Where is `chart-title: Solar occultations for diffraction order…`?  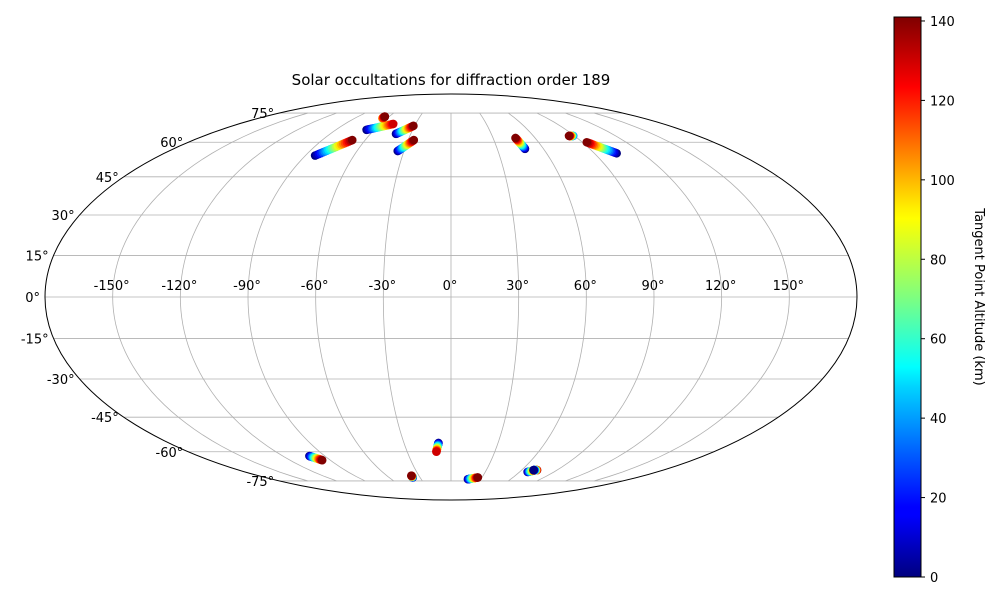 chart-title: Solar occultations for diffraction order… is located at coordinates (451, 80).